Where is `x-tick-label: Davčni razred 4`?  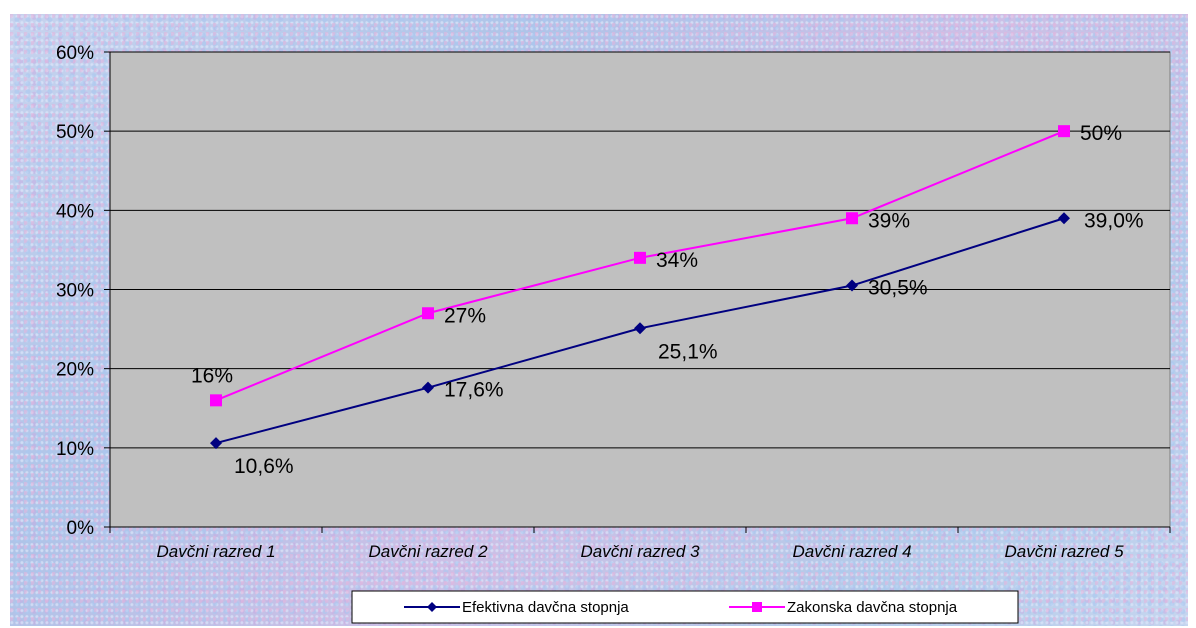 x-tick-label: Davčni razred 4 is located at coordinates (851, 551).